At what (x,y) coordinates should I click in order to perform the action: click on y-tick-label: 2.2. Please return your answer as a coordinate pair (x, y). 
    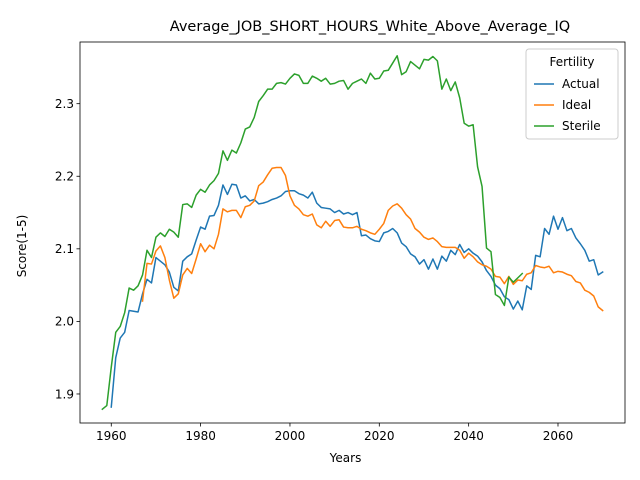
    Looking at the image, I should click on (64, 177).